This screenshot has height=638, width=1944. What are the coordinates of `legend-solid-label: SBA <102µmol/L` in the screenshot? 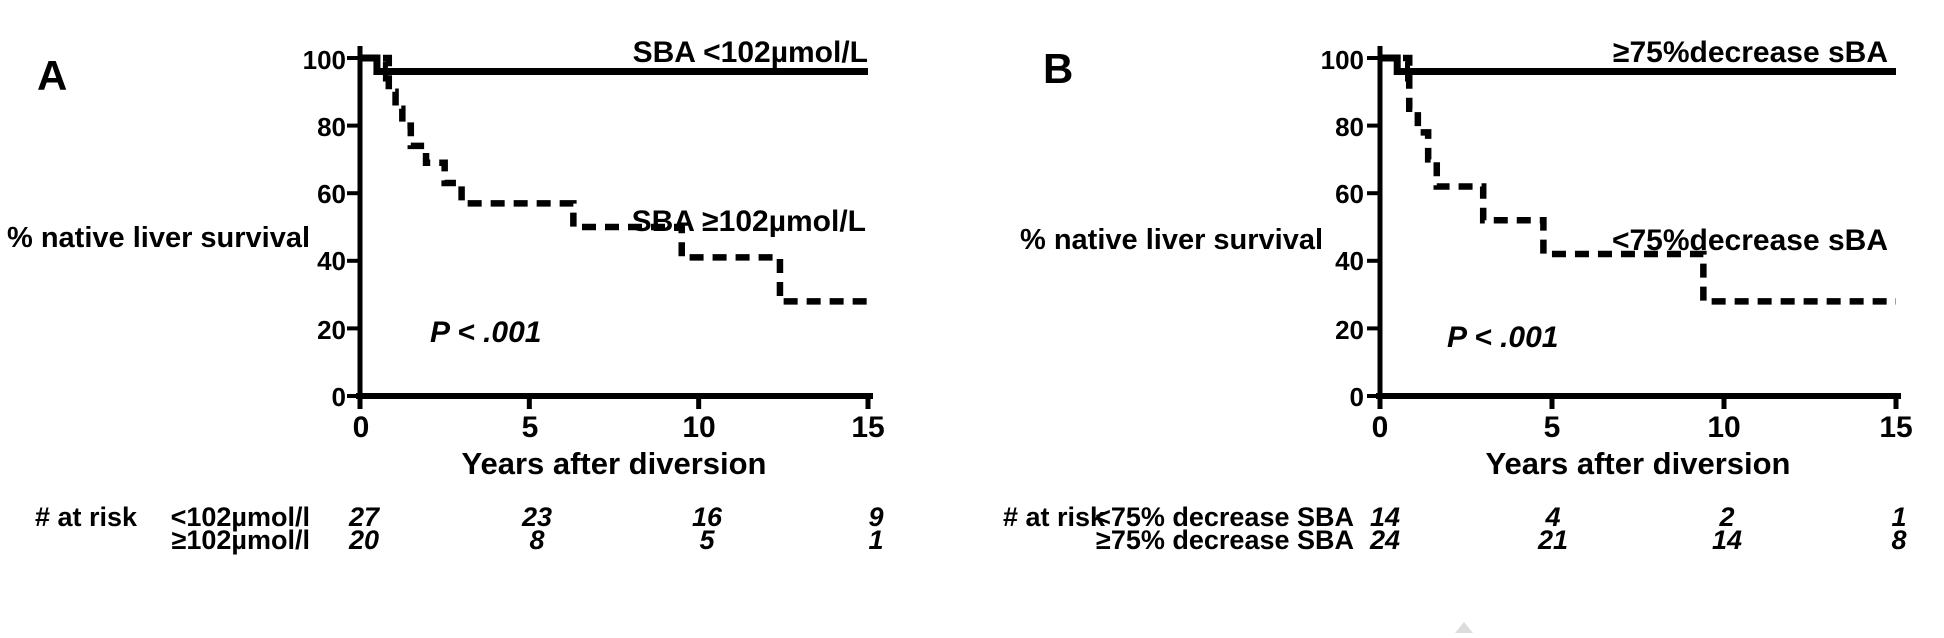 It's located at (750, 52).